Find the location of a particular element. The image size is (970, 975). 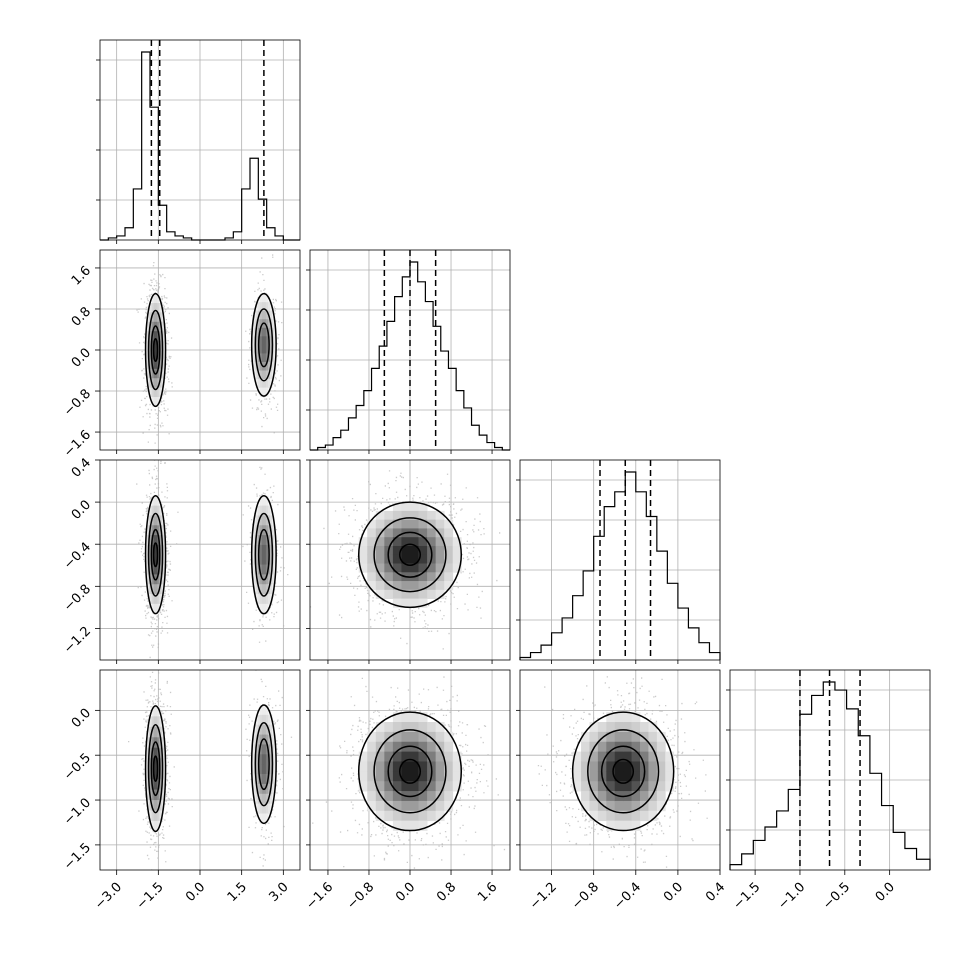

y-tick-label: −1.6 is located at coordinates (77, 443).